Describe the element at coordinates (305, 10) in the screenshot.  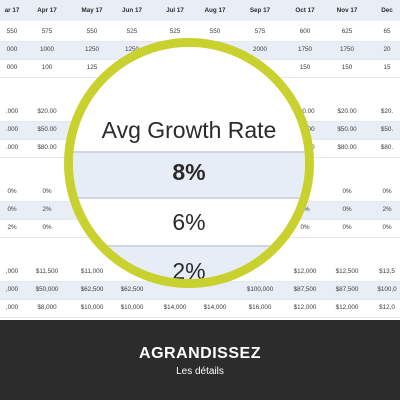
I see `month-header-cell: Oct 17` at that location.